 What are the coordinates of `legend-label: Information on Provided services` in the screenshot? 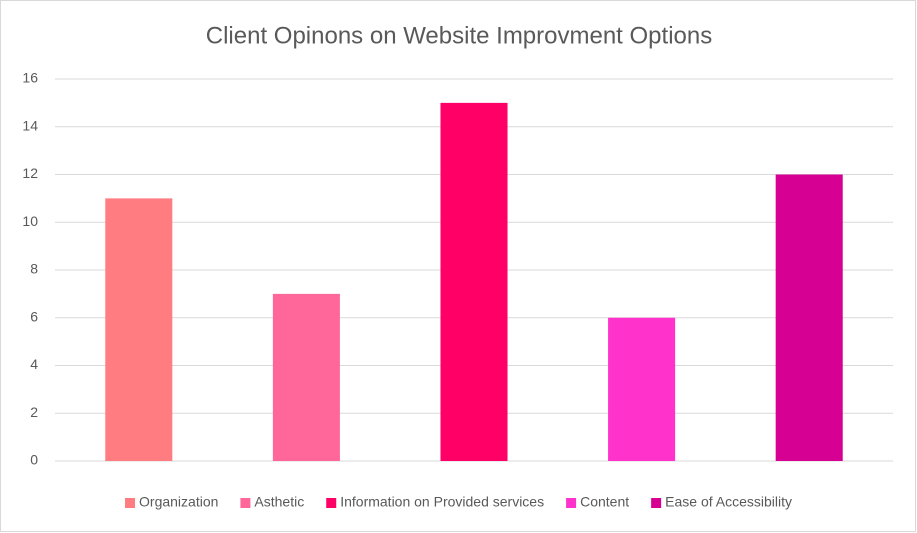 It's located at (442, 502).